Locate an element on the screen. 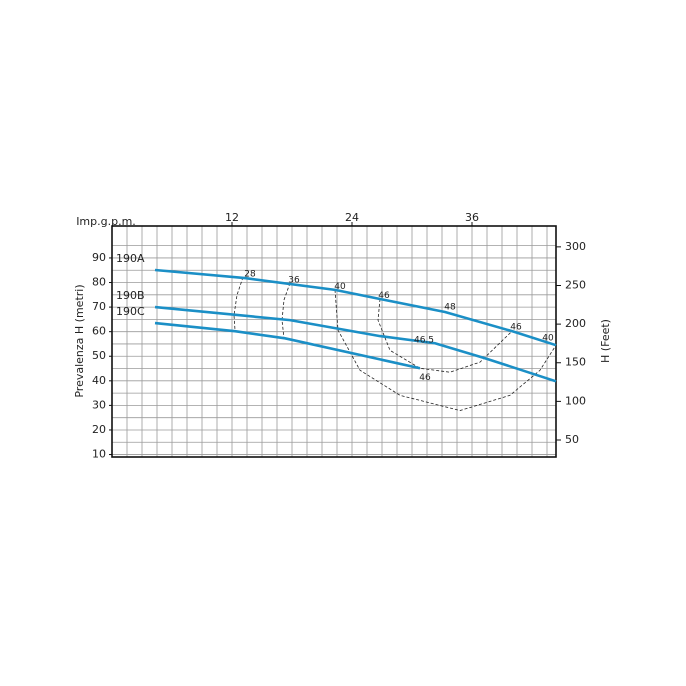 Image resolution: width=686 pixels, height=686 pixels. y-tick-label: 90 is located at coordinates (99, 257).